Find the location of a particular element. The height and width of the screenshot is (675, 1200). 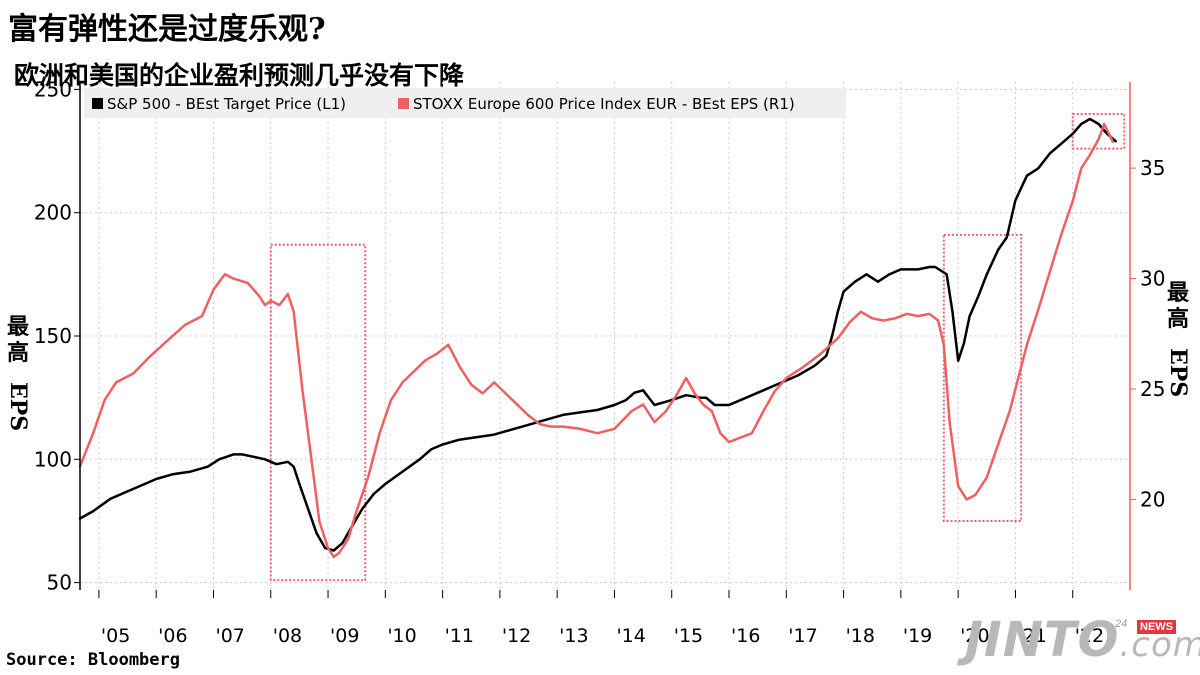

legend-swatch-sp500 is located at coordinates (97, 103).